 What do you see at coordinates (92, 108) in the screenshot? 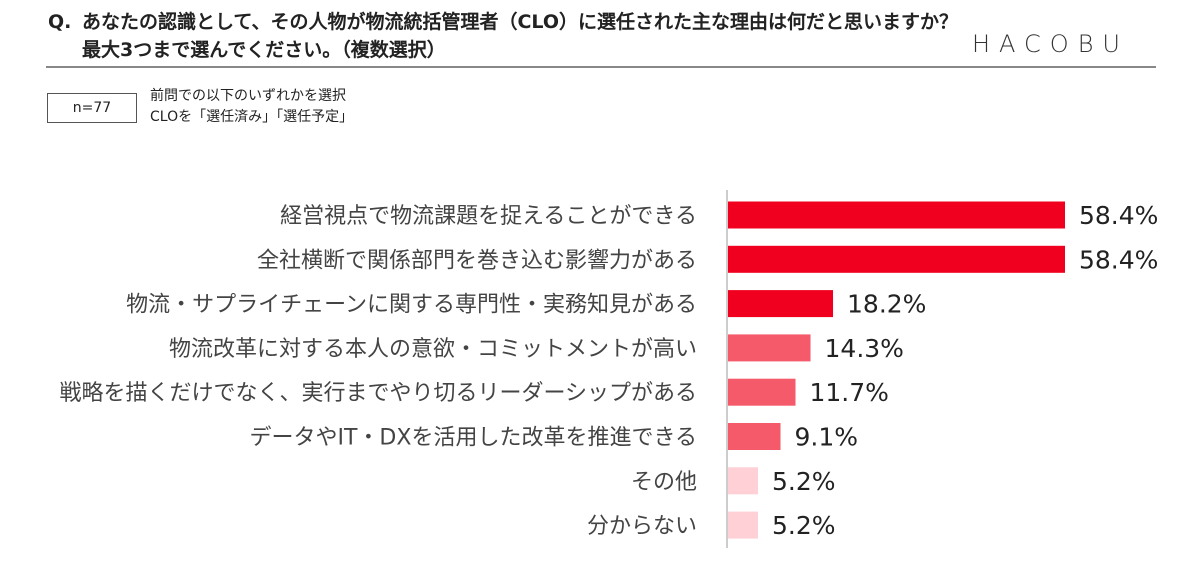
I see `sample-size-badge: n=77` at bounding box center [92, 108].